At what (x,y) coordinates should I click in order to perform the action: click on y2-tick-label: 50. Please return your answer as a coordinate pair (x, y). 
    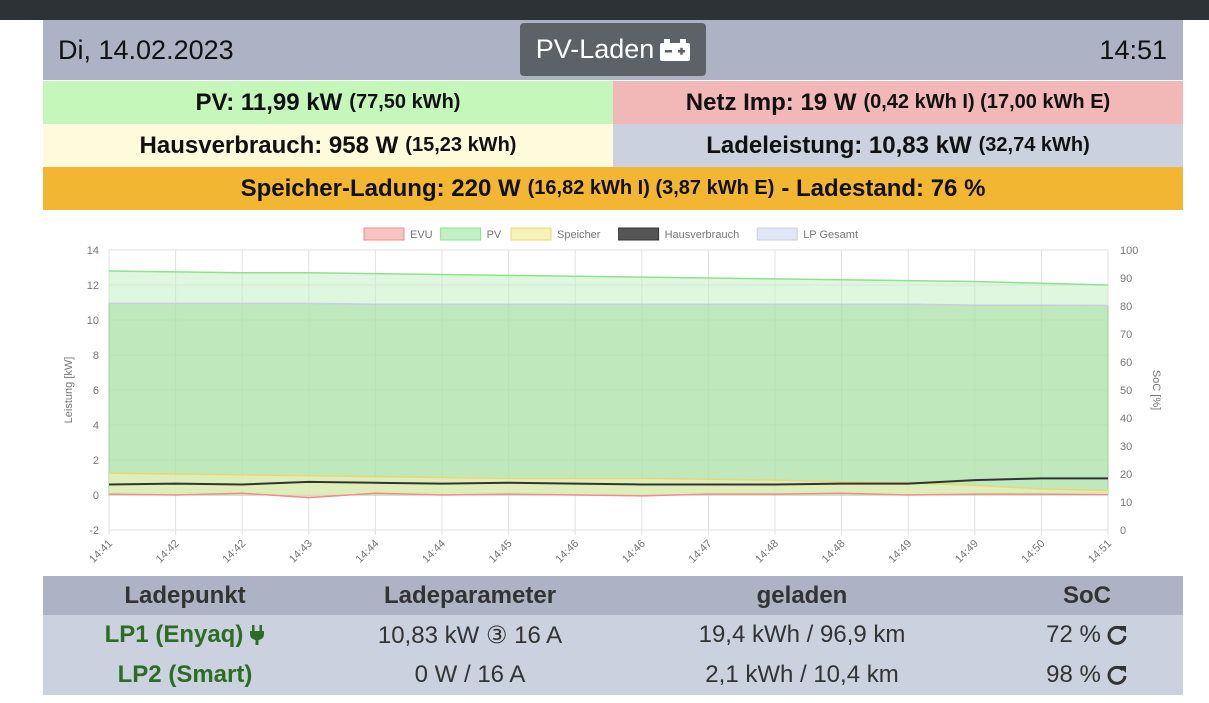
    Looking at the image, I should click on (1126, 391).